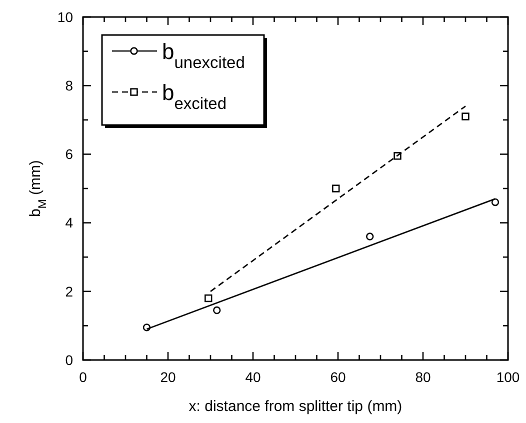  What do you see at coordinates (69, 86) in the screenshot?
I see `y-tick-label: 8` at bounding box center [69, 86].